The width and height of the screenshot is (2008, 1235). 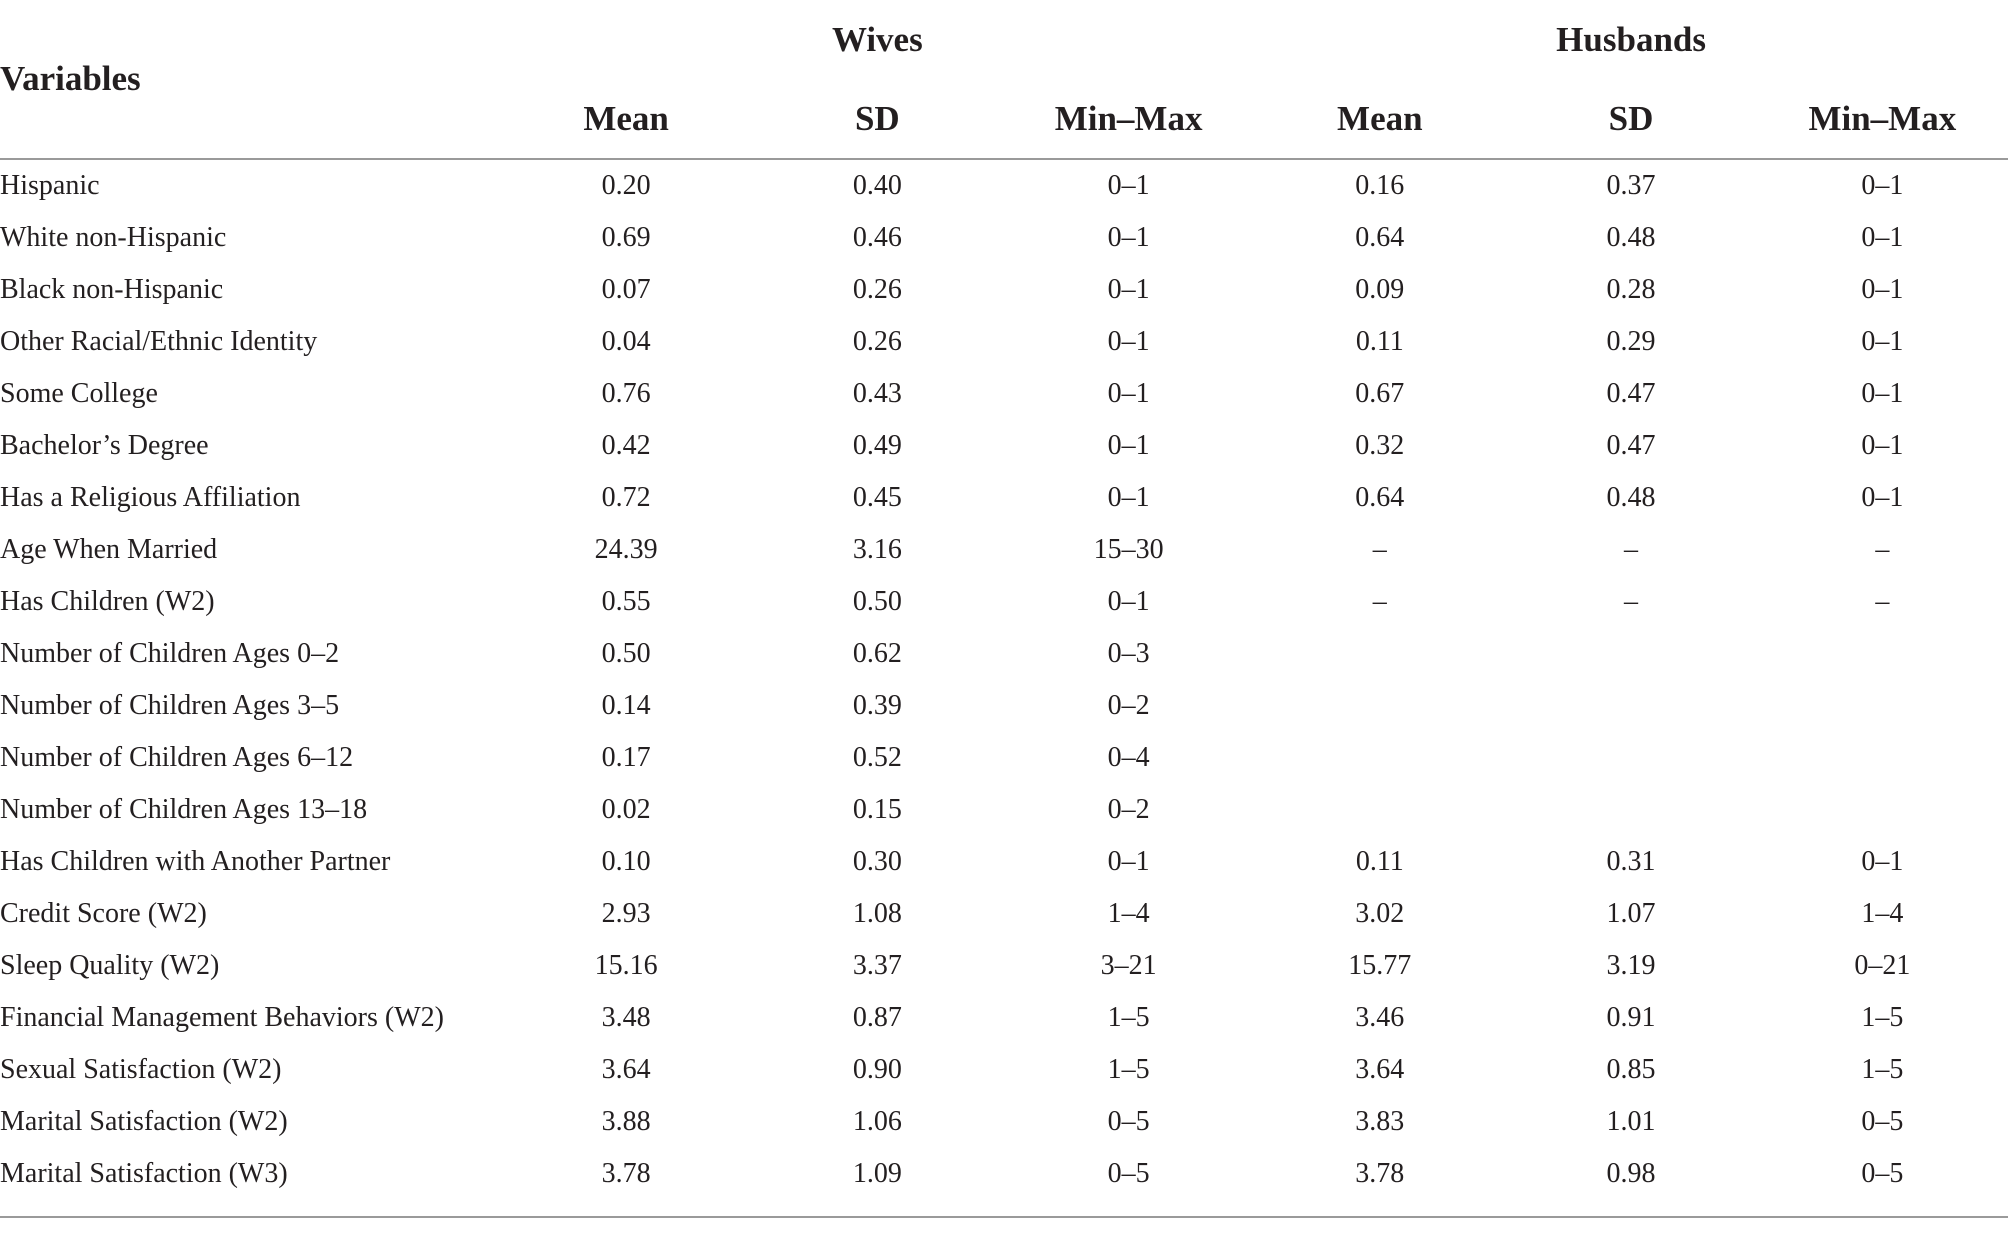 I want to click on husbands-sd-cell: 1.01, so click(x=1631, y=1121).